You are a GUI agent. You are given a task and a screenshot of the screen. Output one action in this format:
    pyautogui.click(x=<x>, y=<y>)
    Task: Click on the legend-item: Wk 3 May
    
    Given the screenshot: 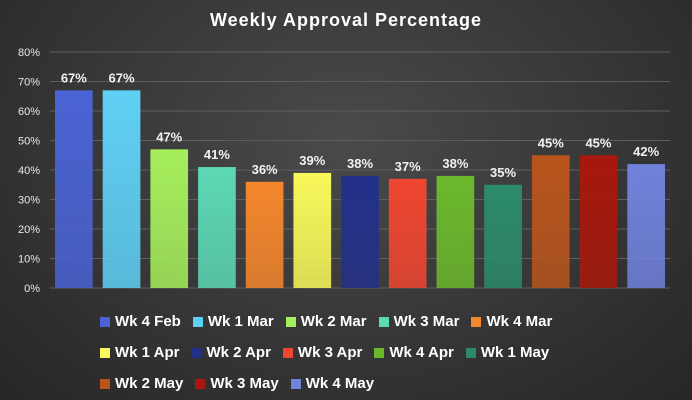 What is the action you would take?
    pyautogui.click(x=237, y=383)
    